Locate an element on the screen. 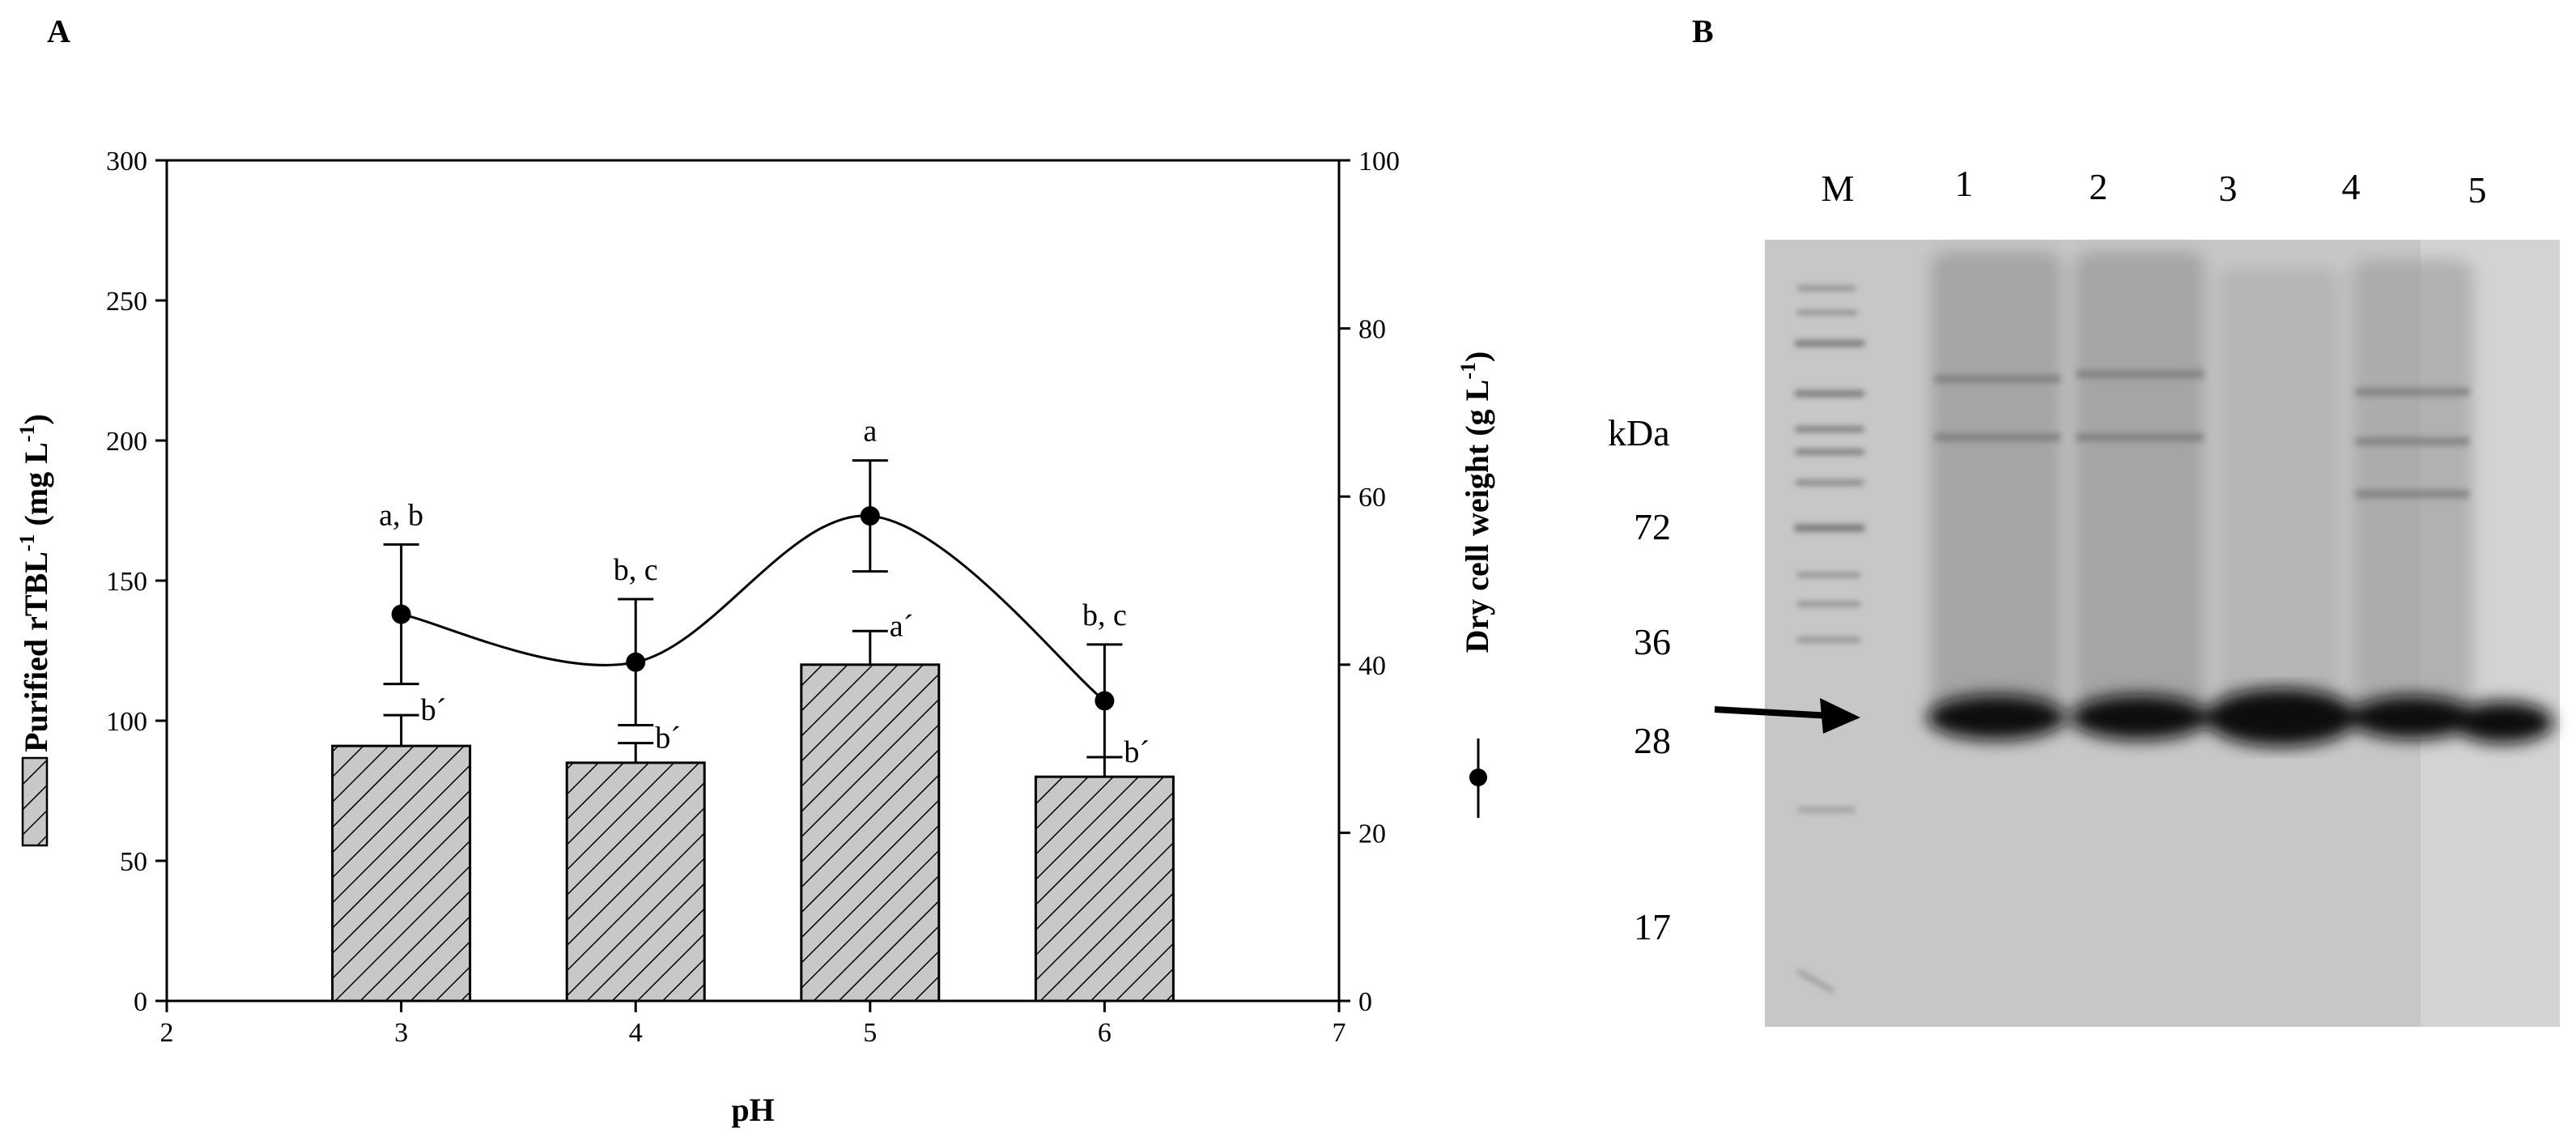  y-right-tick-label-80: 80 is located at coordinates (1372, 330).